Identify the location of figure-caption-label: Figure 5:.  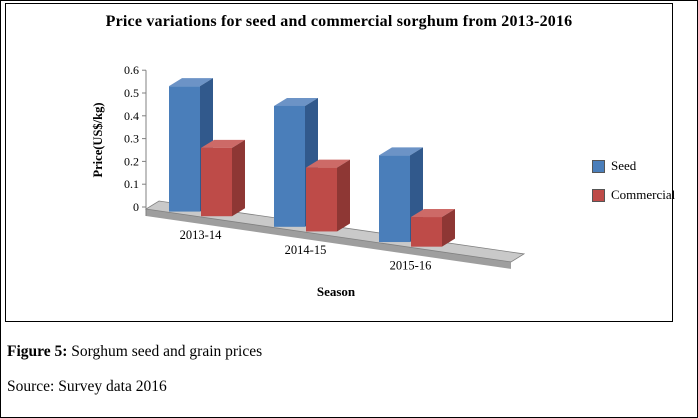
(37, 351).